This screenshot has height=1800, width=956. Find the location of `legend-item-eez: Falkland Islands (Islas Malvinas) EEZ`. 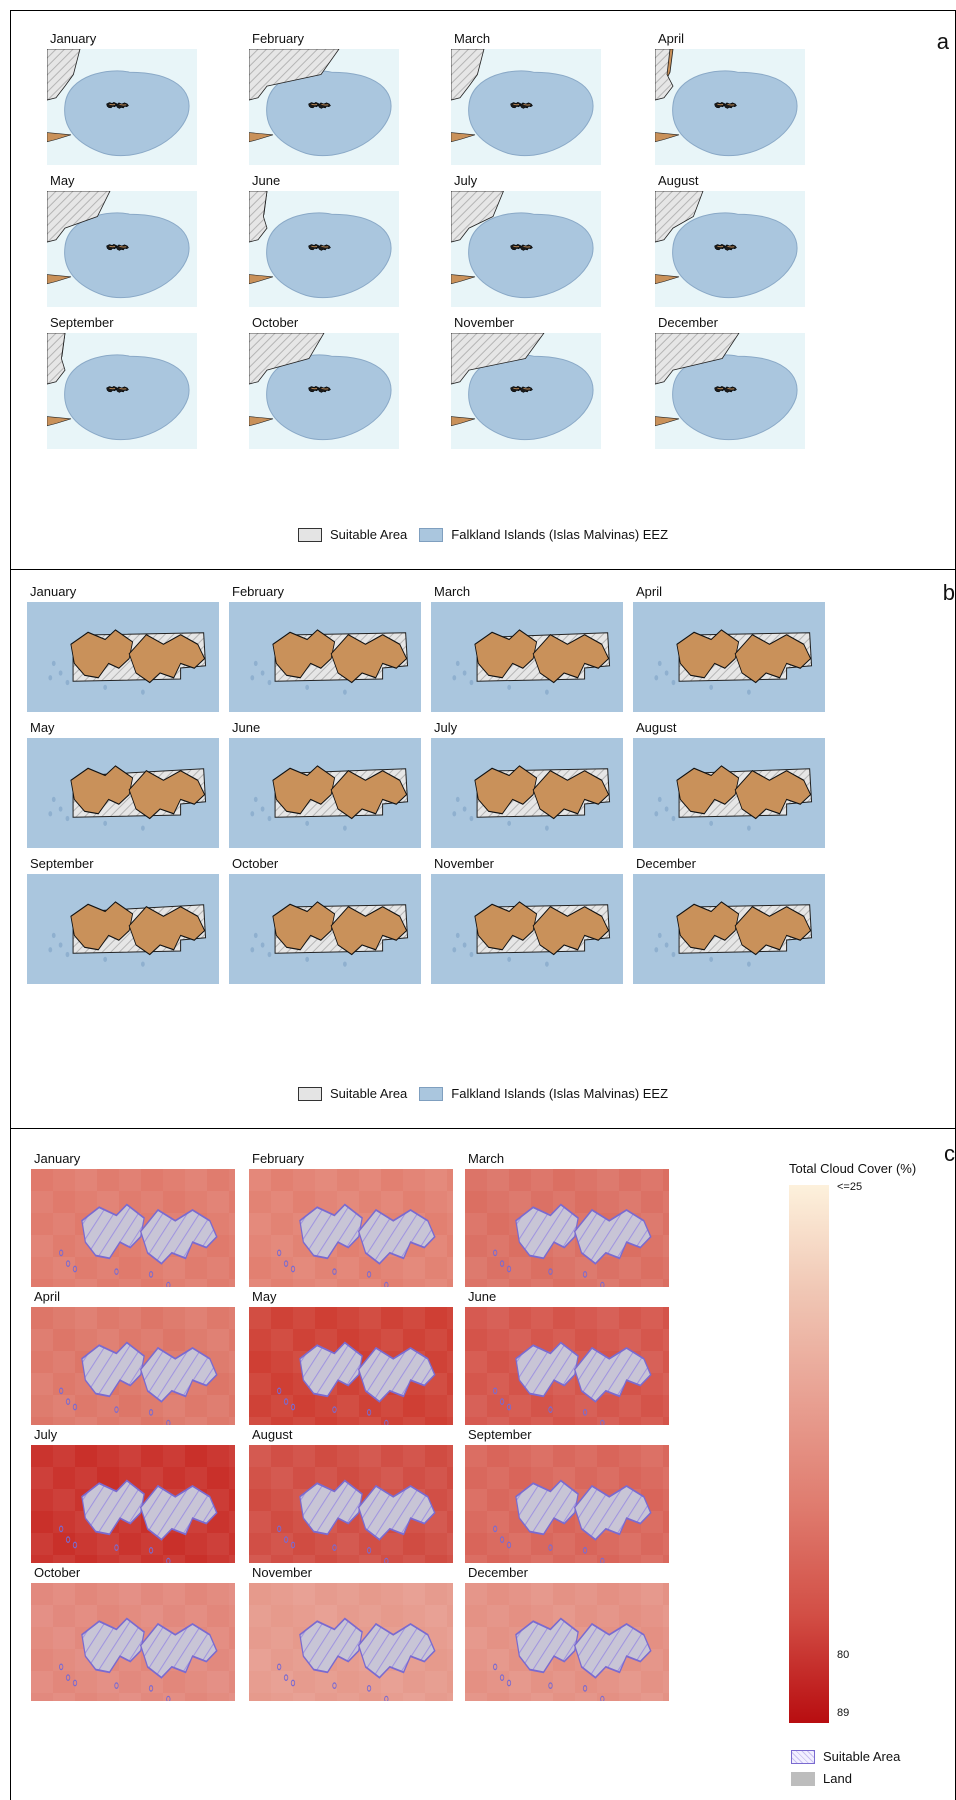

legend-item-eez: Falkland Islands (Islas Malvinas) EEZ is located at coordinates (543, 534).